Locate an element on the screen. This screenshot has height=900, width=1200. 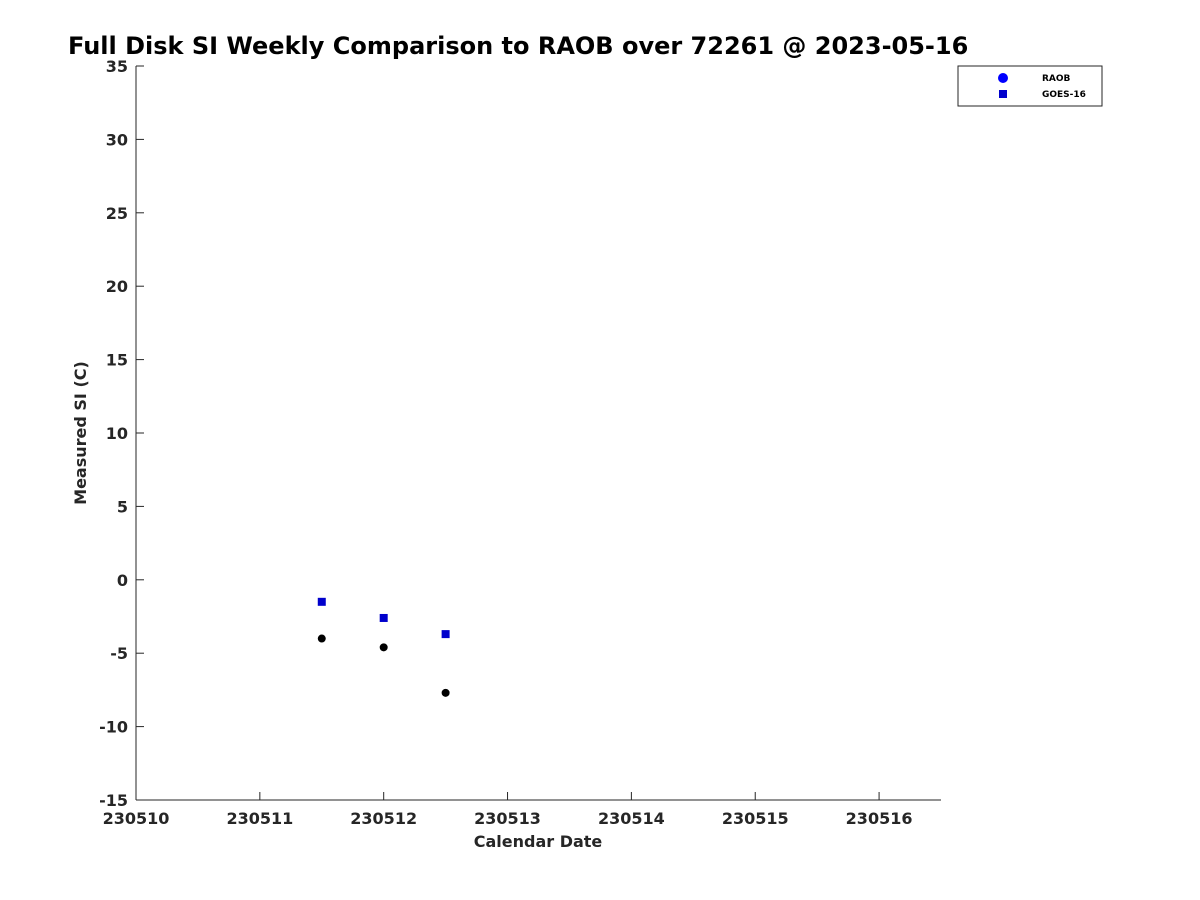
data-points is located at coordinates (383, 647).